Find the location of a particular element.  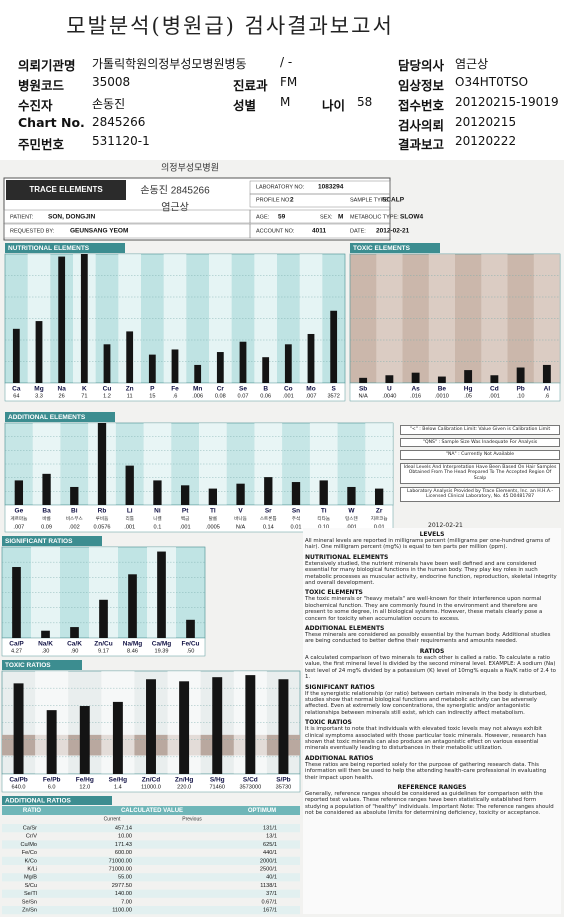

panel-stripe is located at coordinates (546, 318).